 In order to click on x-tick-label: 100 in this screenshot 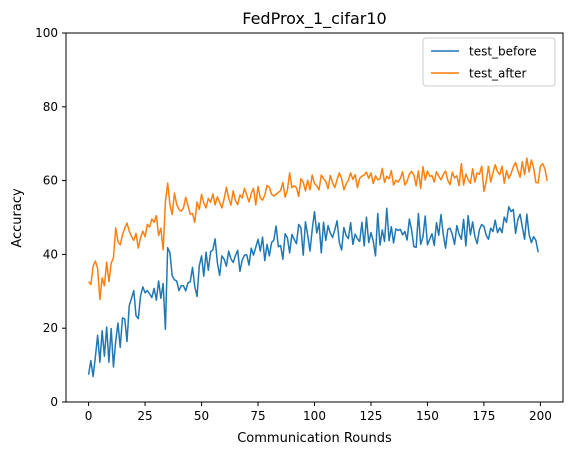, I will do `click(314, 416)`.